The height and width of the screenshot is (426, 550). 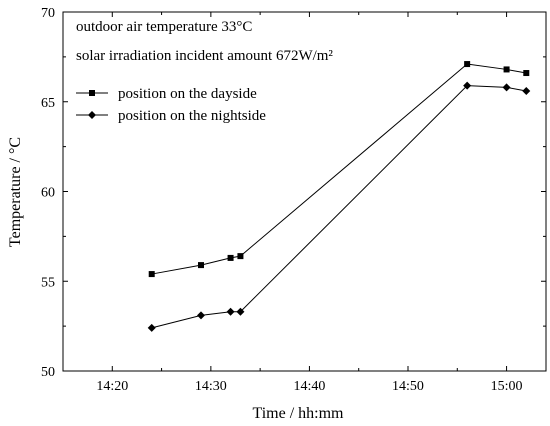 I want to click on x-tick-label: 14:20, so click(x=112, y=386).